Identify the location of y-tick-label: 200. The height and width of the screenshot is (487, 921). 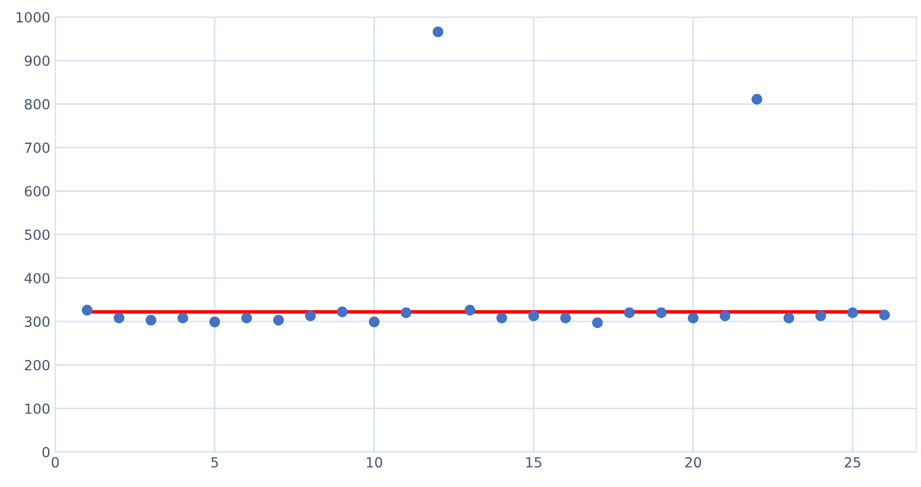
(37, 365).